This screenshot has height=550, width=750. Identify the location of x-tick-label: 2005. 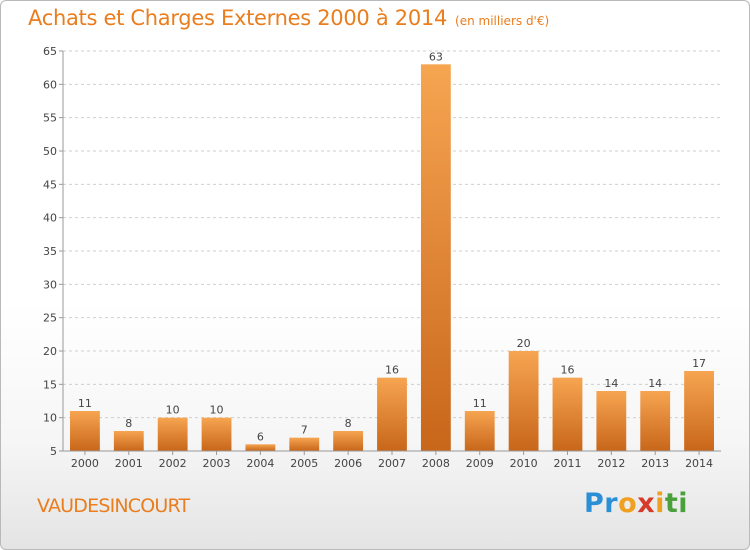
(304, 463).